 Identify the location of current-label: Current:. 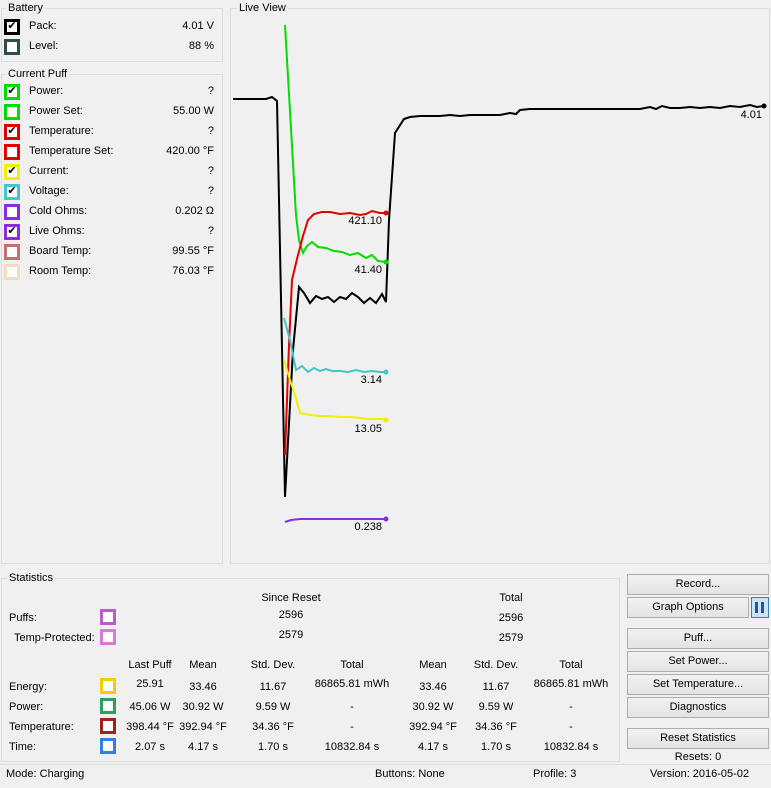
(49, 171).